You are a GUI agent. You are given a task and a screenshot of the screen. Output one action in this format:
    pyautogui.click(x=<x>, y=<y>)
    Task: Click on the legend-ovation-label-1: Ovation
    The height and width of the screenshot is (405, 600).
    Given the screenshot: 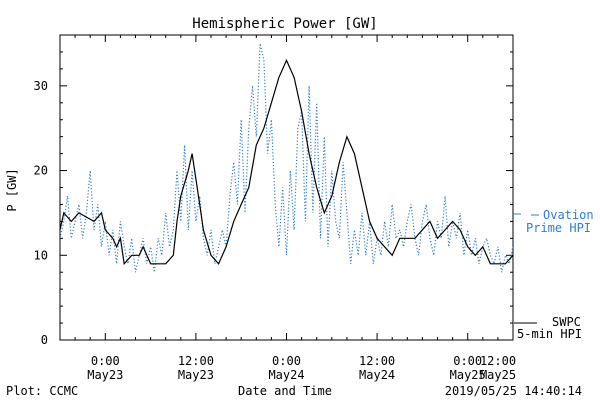 What is the action you would take?
    pyautogui.click(x=568, y=215)
    